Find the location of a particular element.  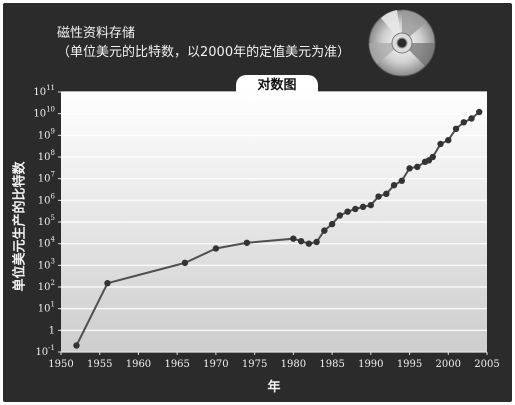

x-tick-label-1960: 1960 is located at coordinates (138, 364).